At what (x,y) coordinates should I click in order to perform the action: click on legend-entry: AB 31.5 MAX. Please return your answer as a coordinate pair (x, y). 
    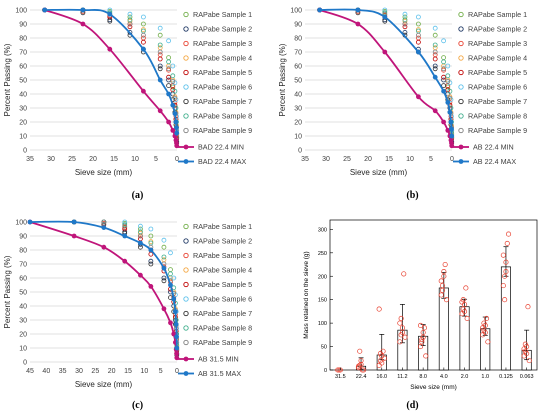
    Looking at the image, I should click on (219, 373).